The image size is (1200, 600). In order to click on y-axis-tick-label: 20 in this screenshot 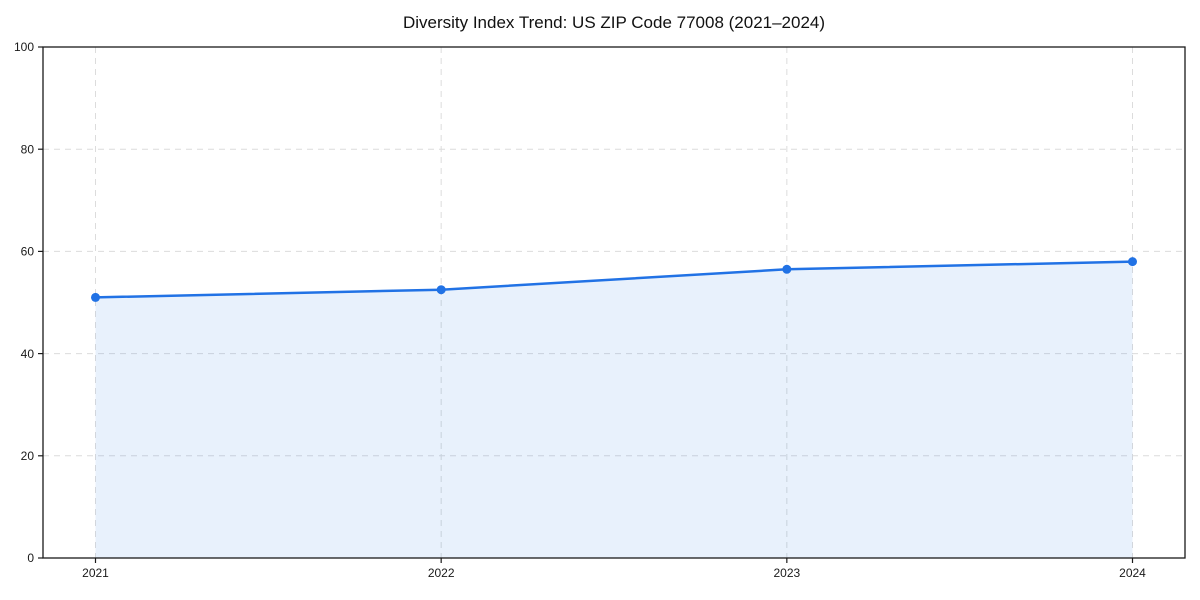, I will do `click(28, 456)`.